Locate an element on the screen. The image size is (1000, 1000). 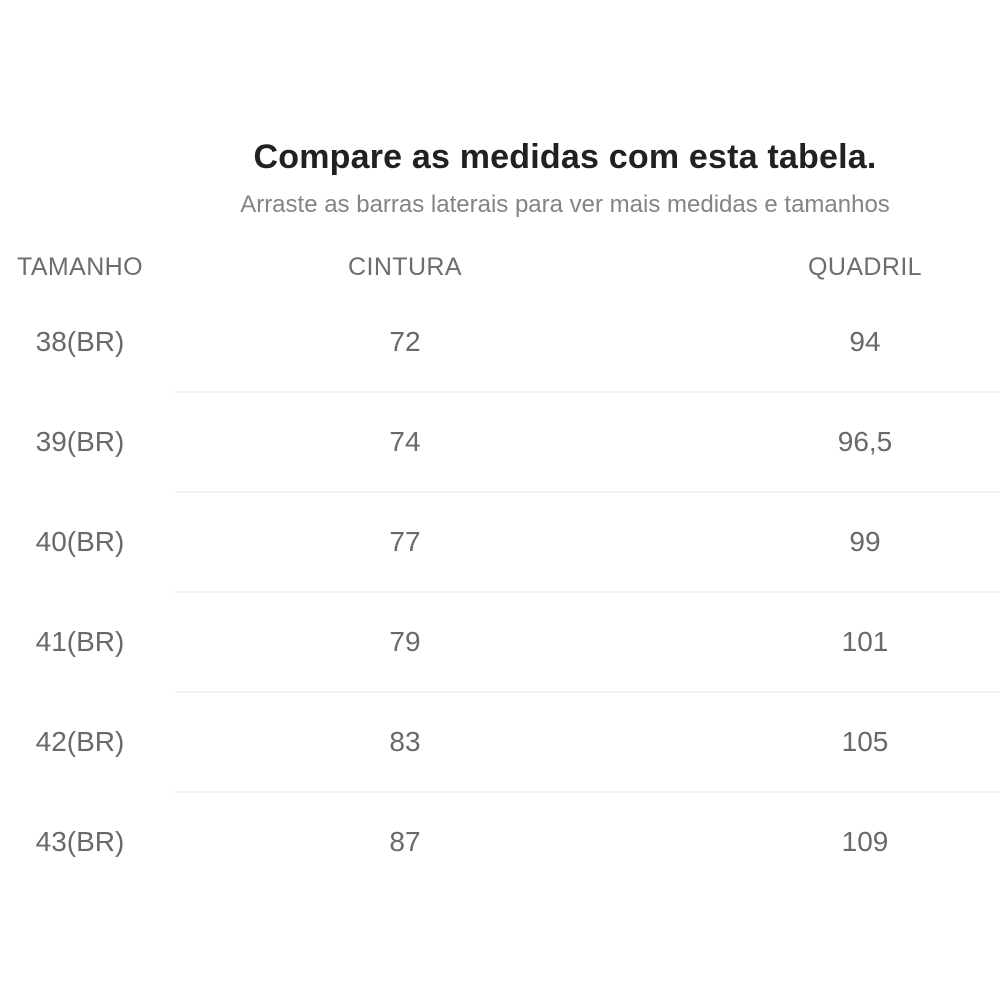
cell-tamanho: 39(BR) is located at coordinates (80, 441).